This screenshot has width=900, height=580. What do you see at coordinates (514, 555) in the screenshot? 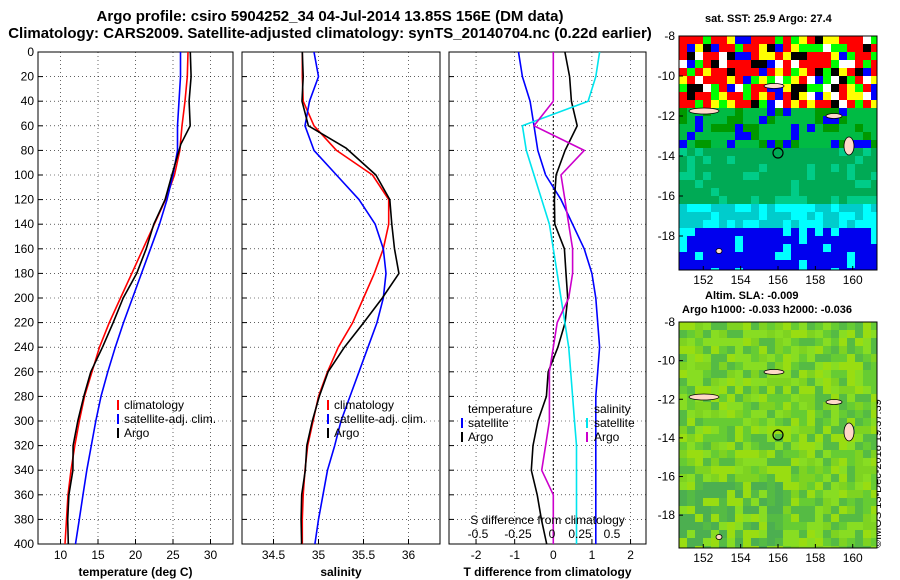
I see `x-tick-label: -1` at bounding box center [514, 555].